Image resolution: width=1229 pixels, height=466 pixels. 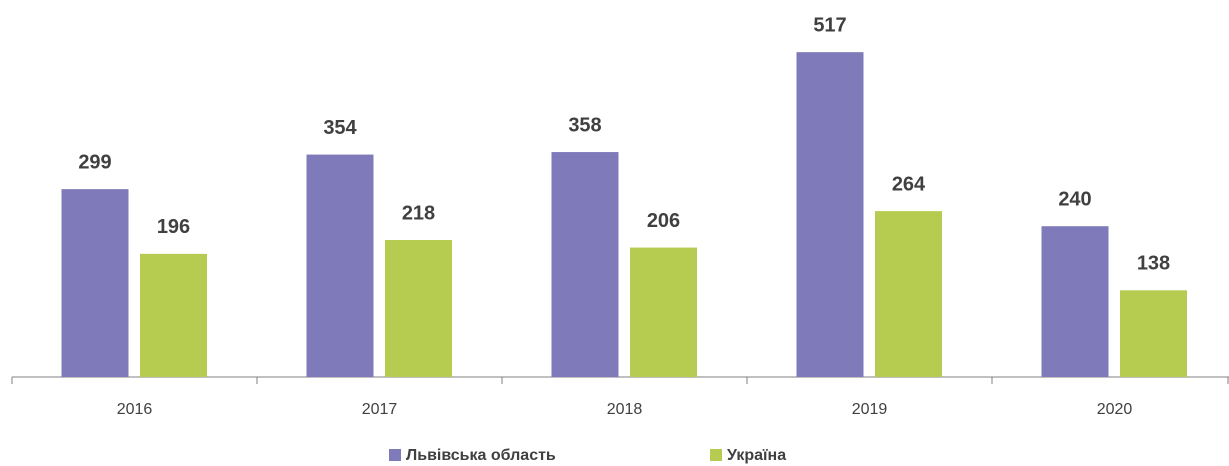 What do you see at coordinates (870, 409) in the screenshot?
I see `x-tick-label: 2019` at bounding box center [870, 409].